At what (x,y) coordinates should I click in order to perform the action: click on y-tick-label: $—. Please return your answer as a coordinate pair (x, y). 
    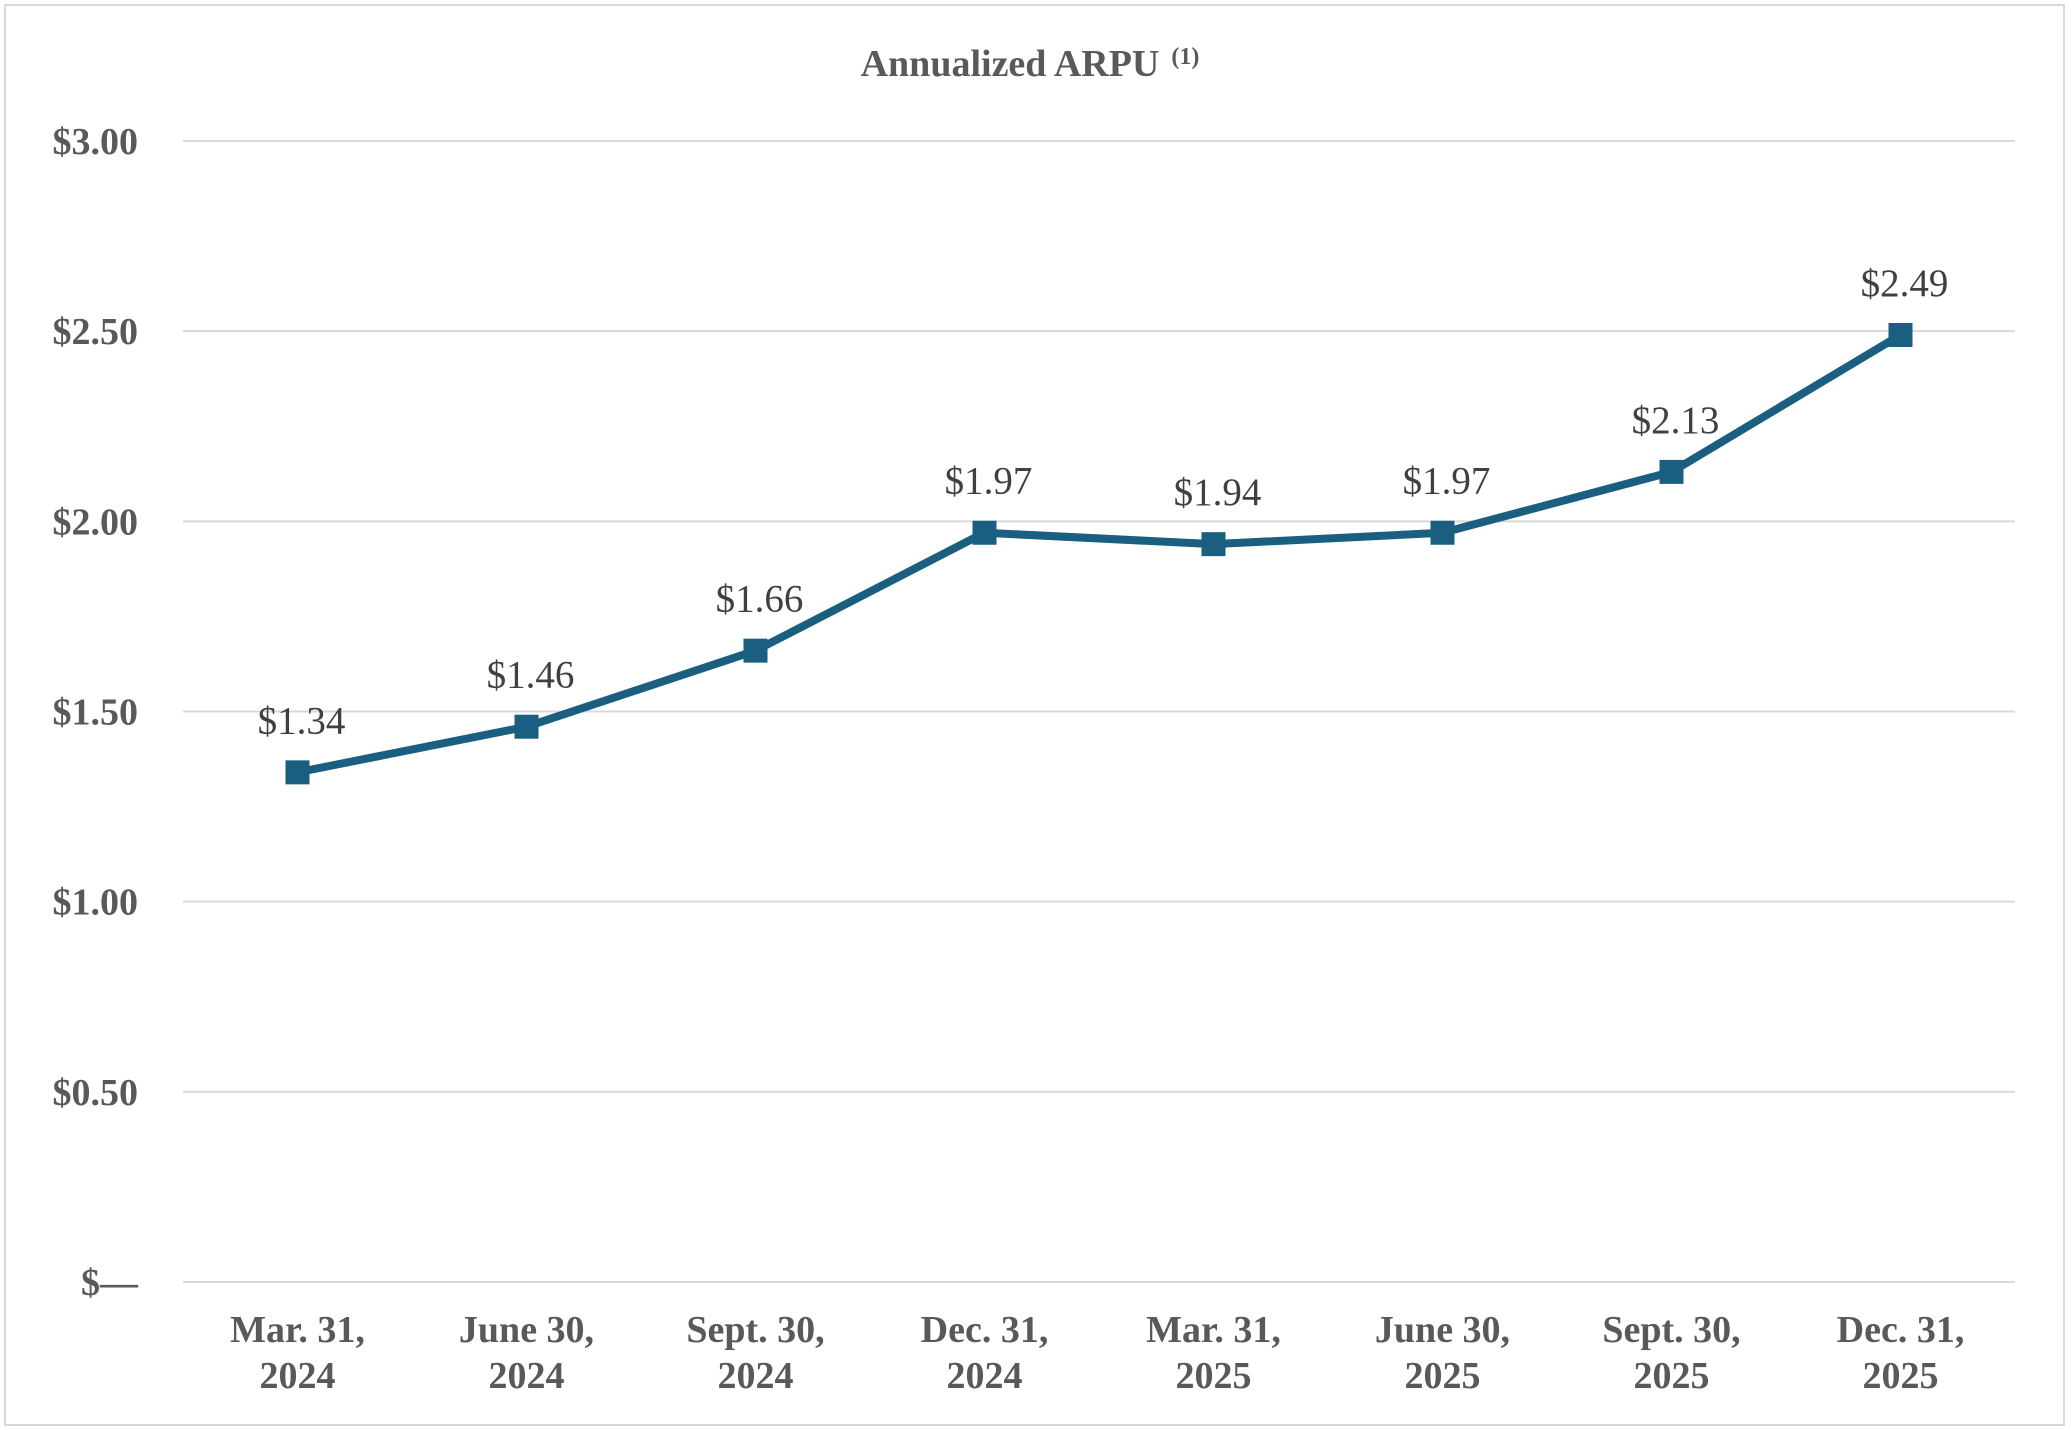
    Looking at the image, I should click on (110, 1283).